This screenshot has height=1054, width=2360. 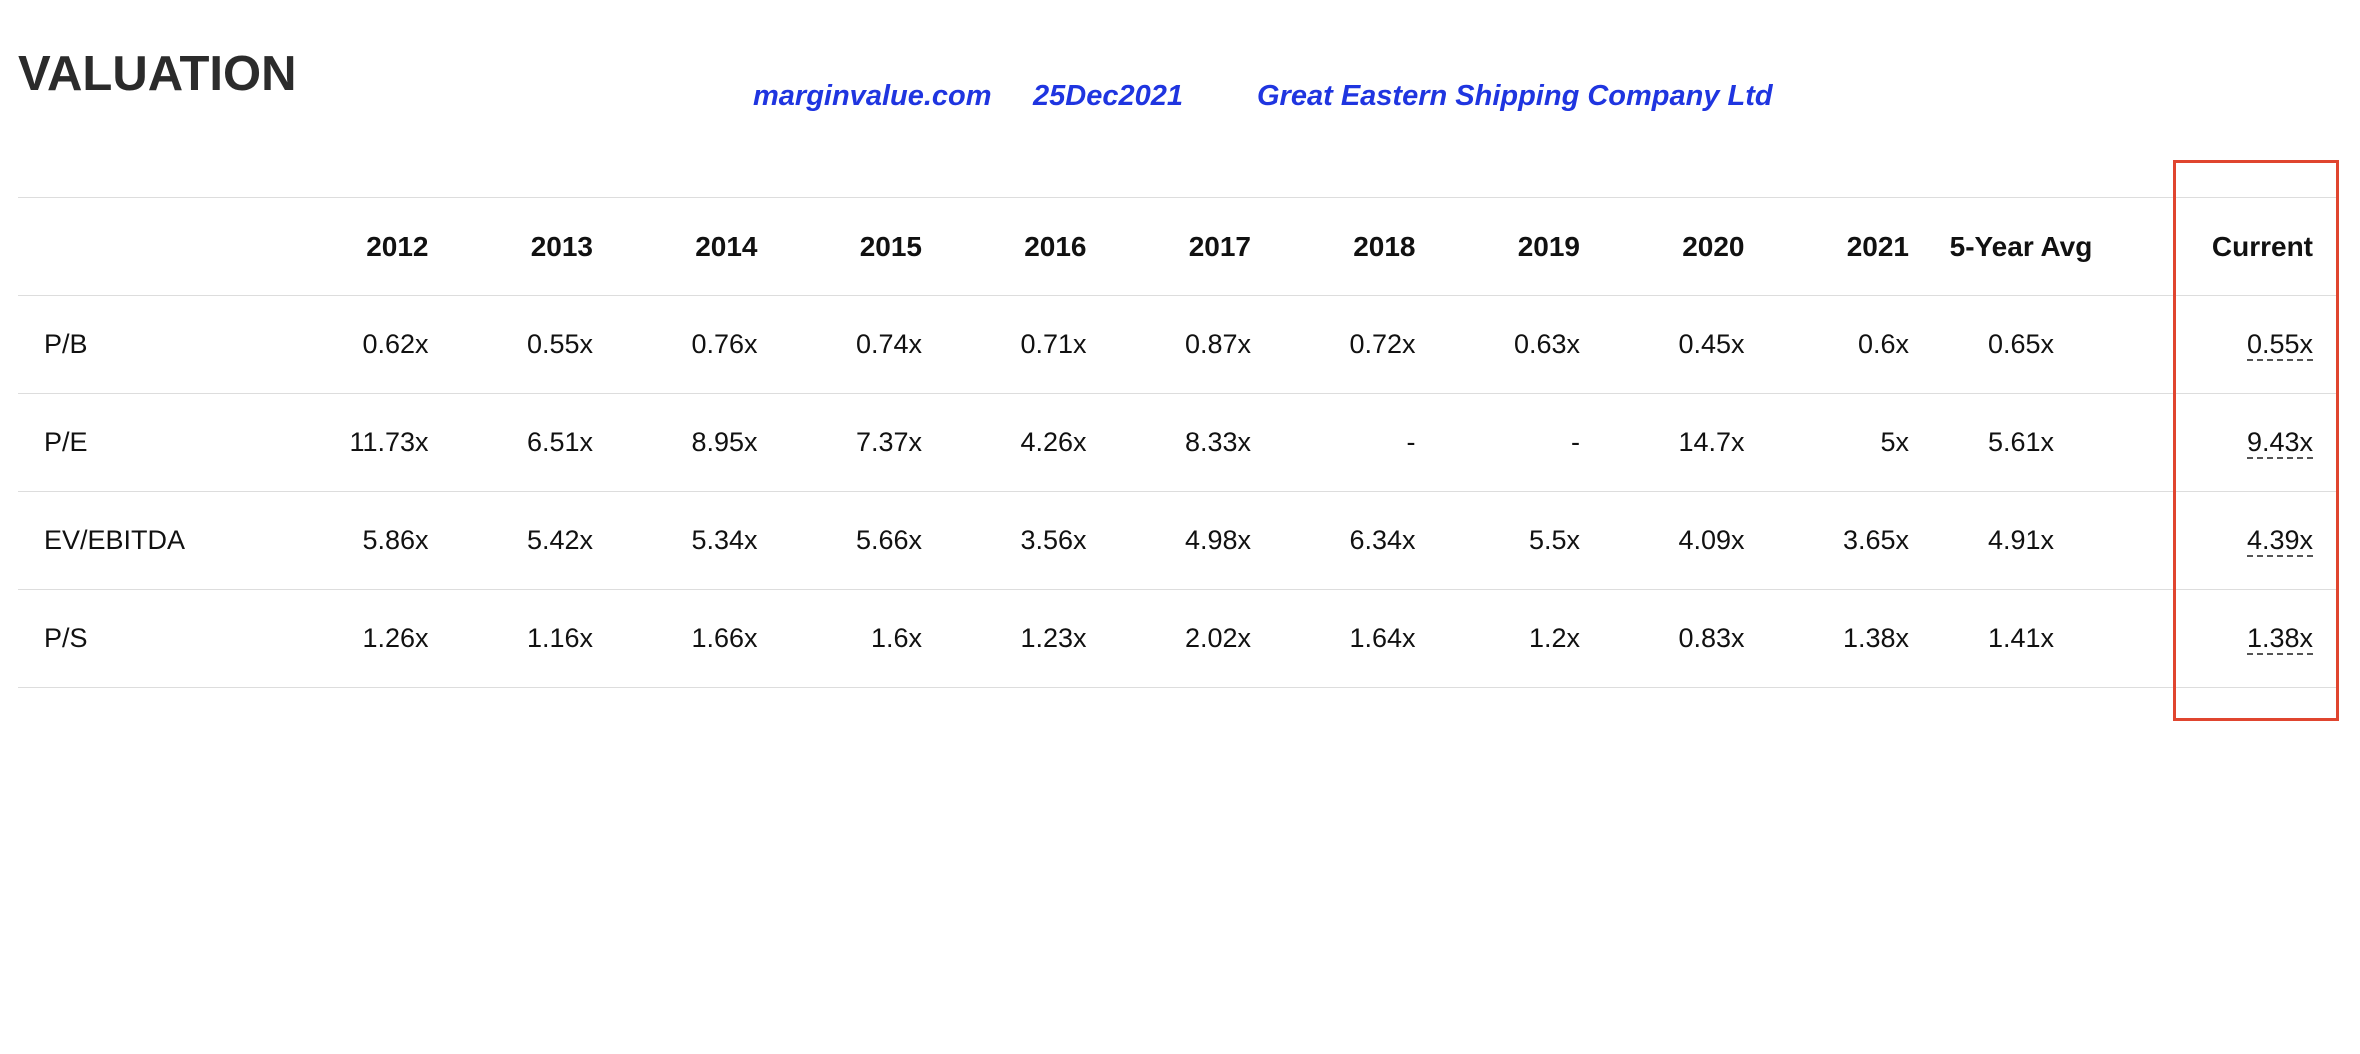 I want to click on column-header: 2019, so click(x=1497, y=246).